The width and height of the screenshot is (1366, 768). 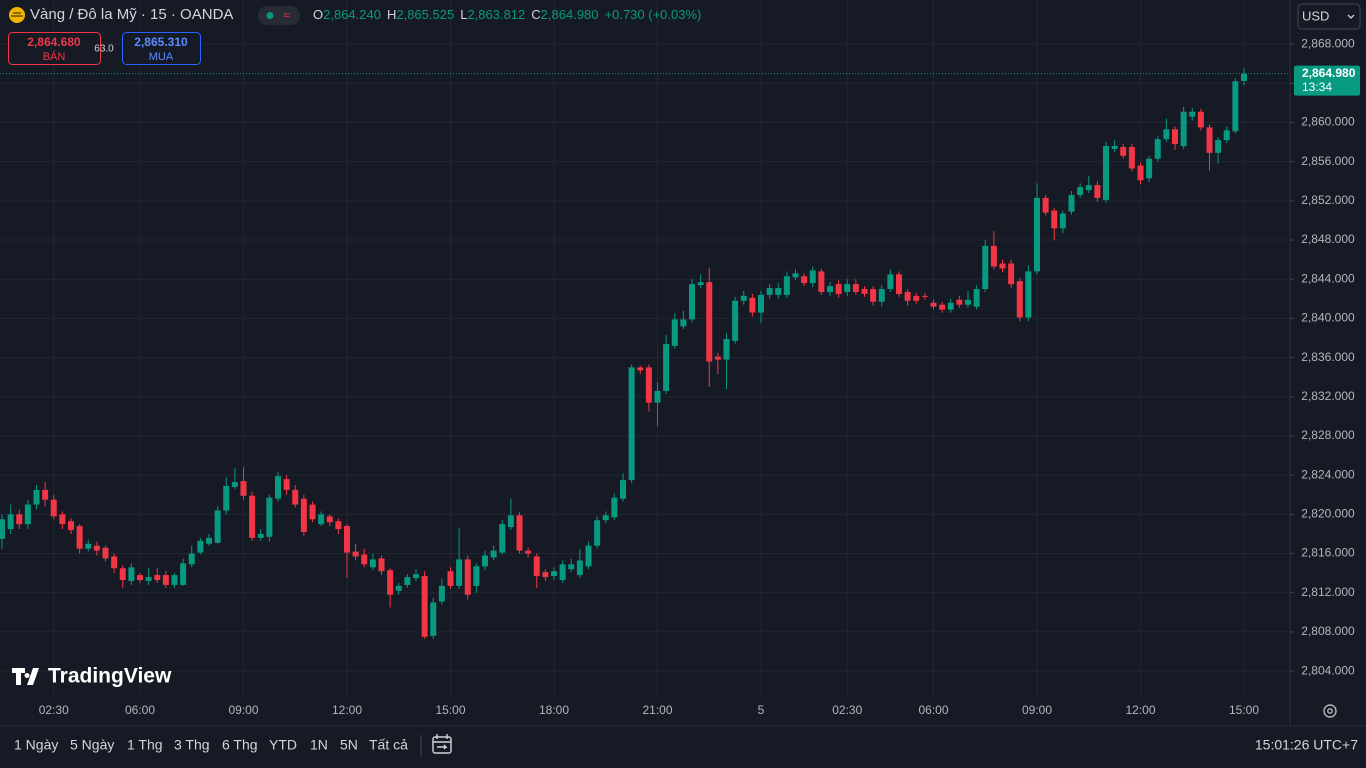 What do you see at coordinates (1328, 396) in the screenshot?
I see `y-tick-label: 2,832.000` at bounding box center [1328, 396].